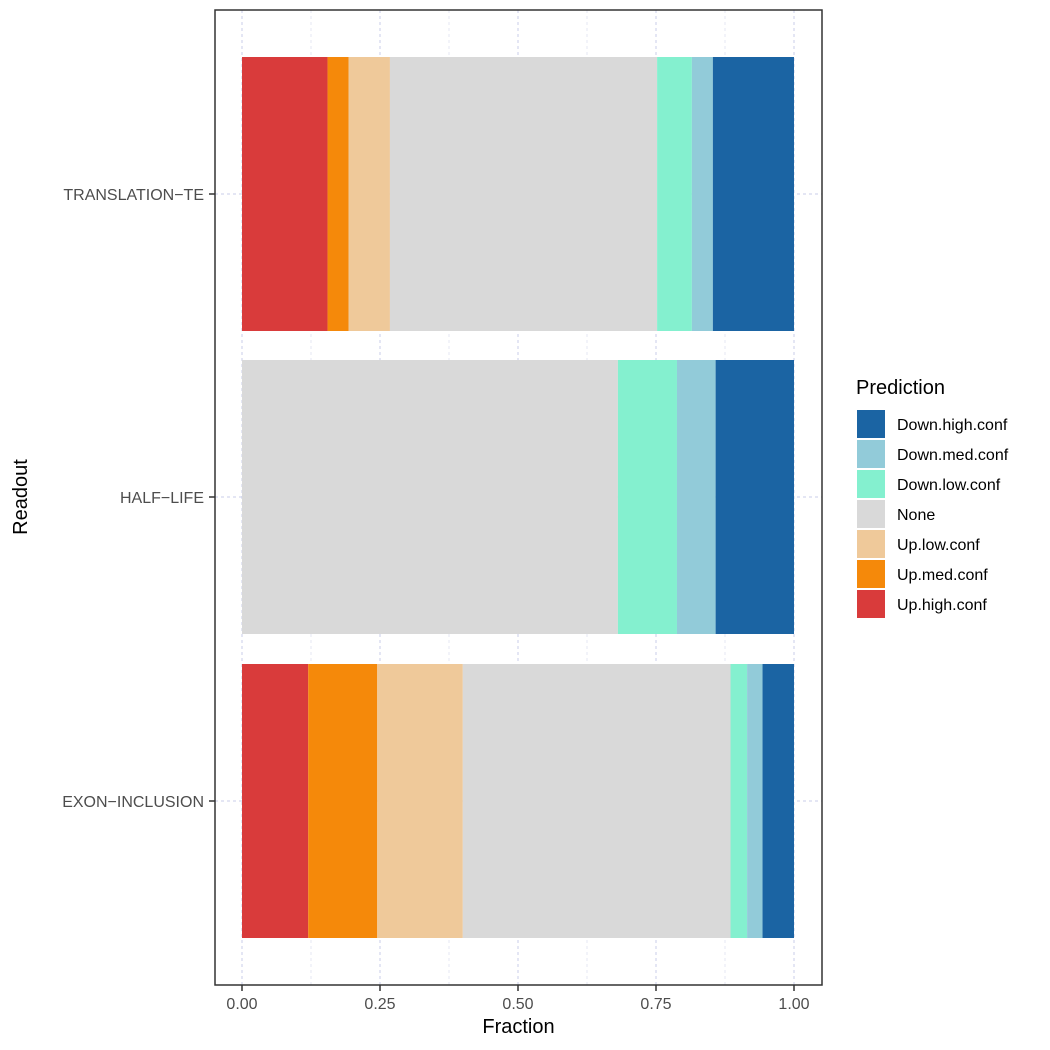 The image size is (1050, 1050). Describe the element at coordinates (518, 1027) in the screenshot. I see `x-axis-title: Fraction` at that location.